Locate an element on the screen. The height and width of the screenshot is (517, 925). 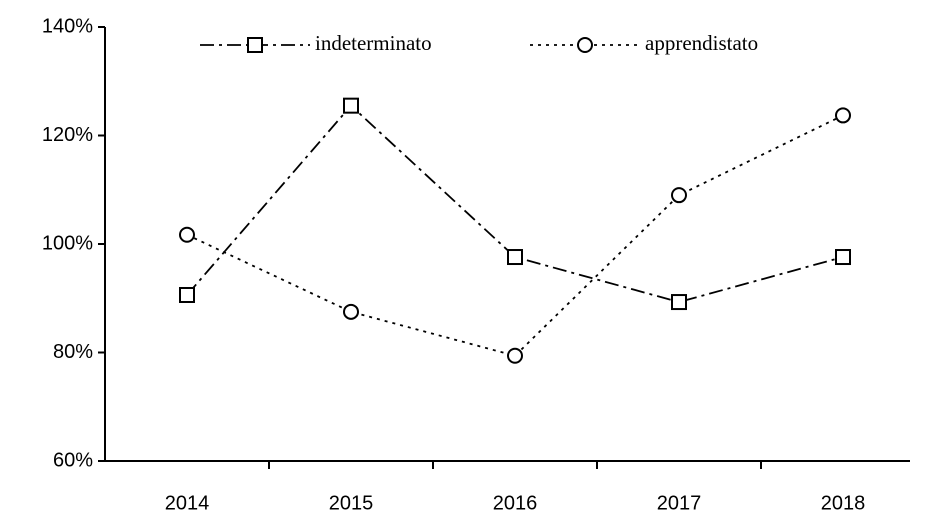
x-tick-label: 2018 is located at coordinates (843, 503).